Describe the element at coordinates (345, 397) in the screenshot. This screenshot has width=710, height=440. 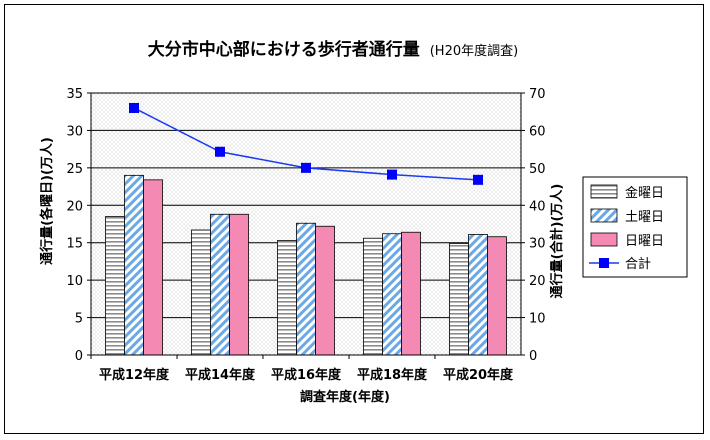
I see `x-axis-title: 調査年度(年度)` at that location.